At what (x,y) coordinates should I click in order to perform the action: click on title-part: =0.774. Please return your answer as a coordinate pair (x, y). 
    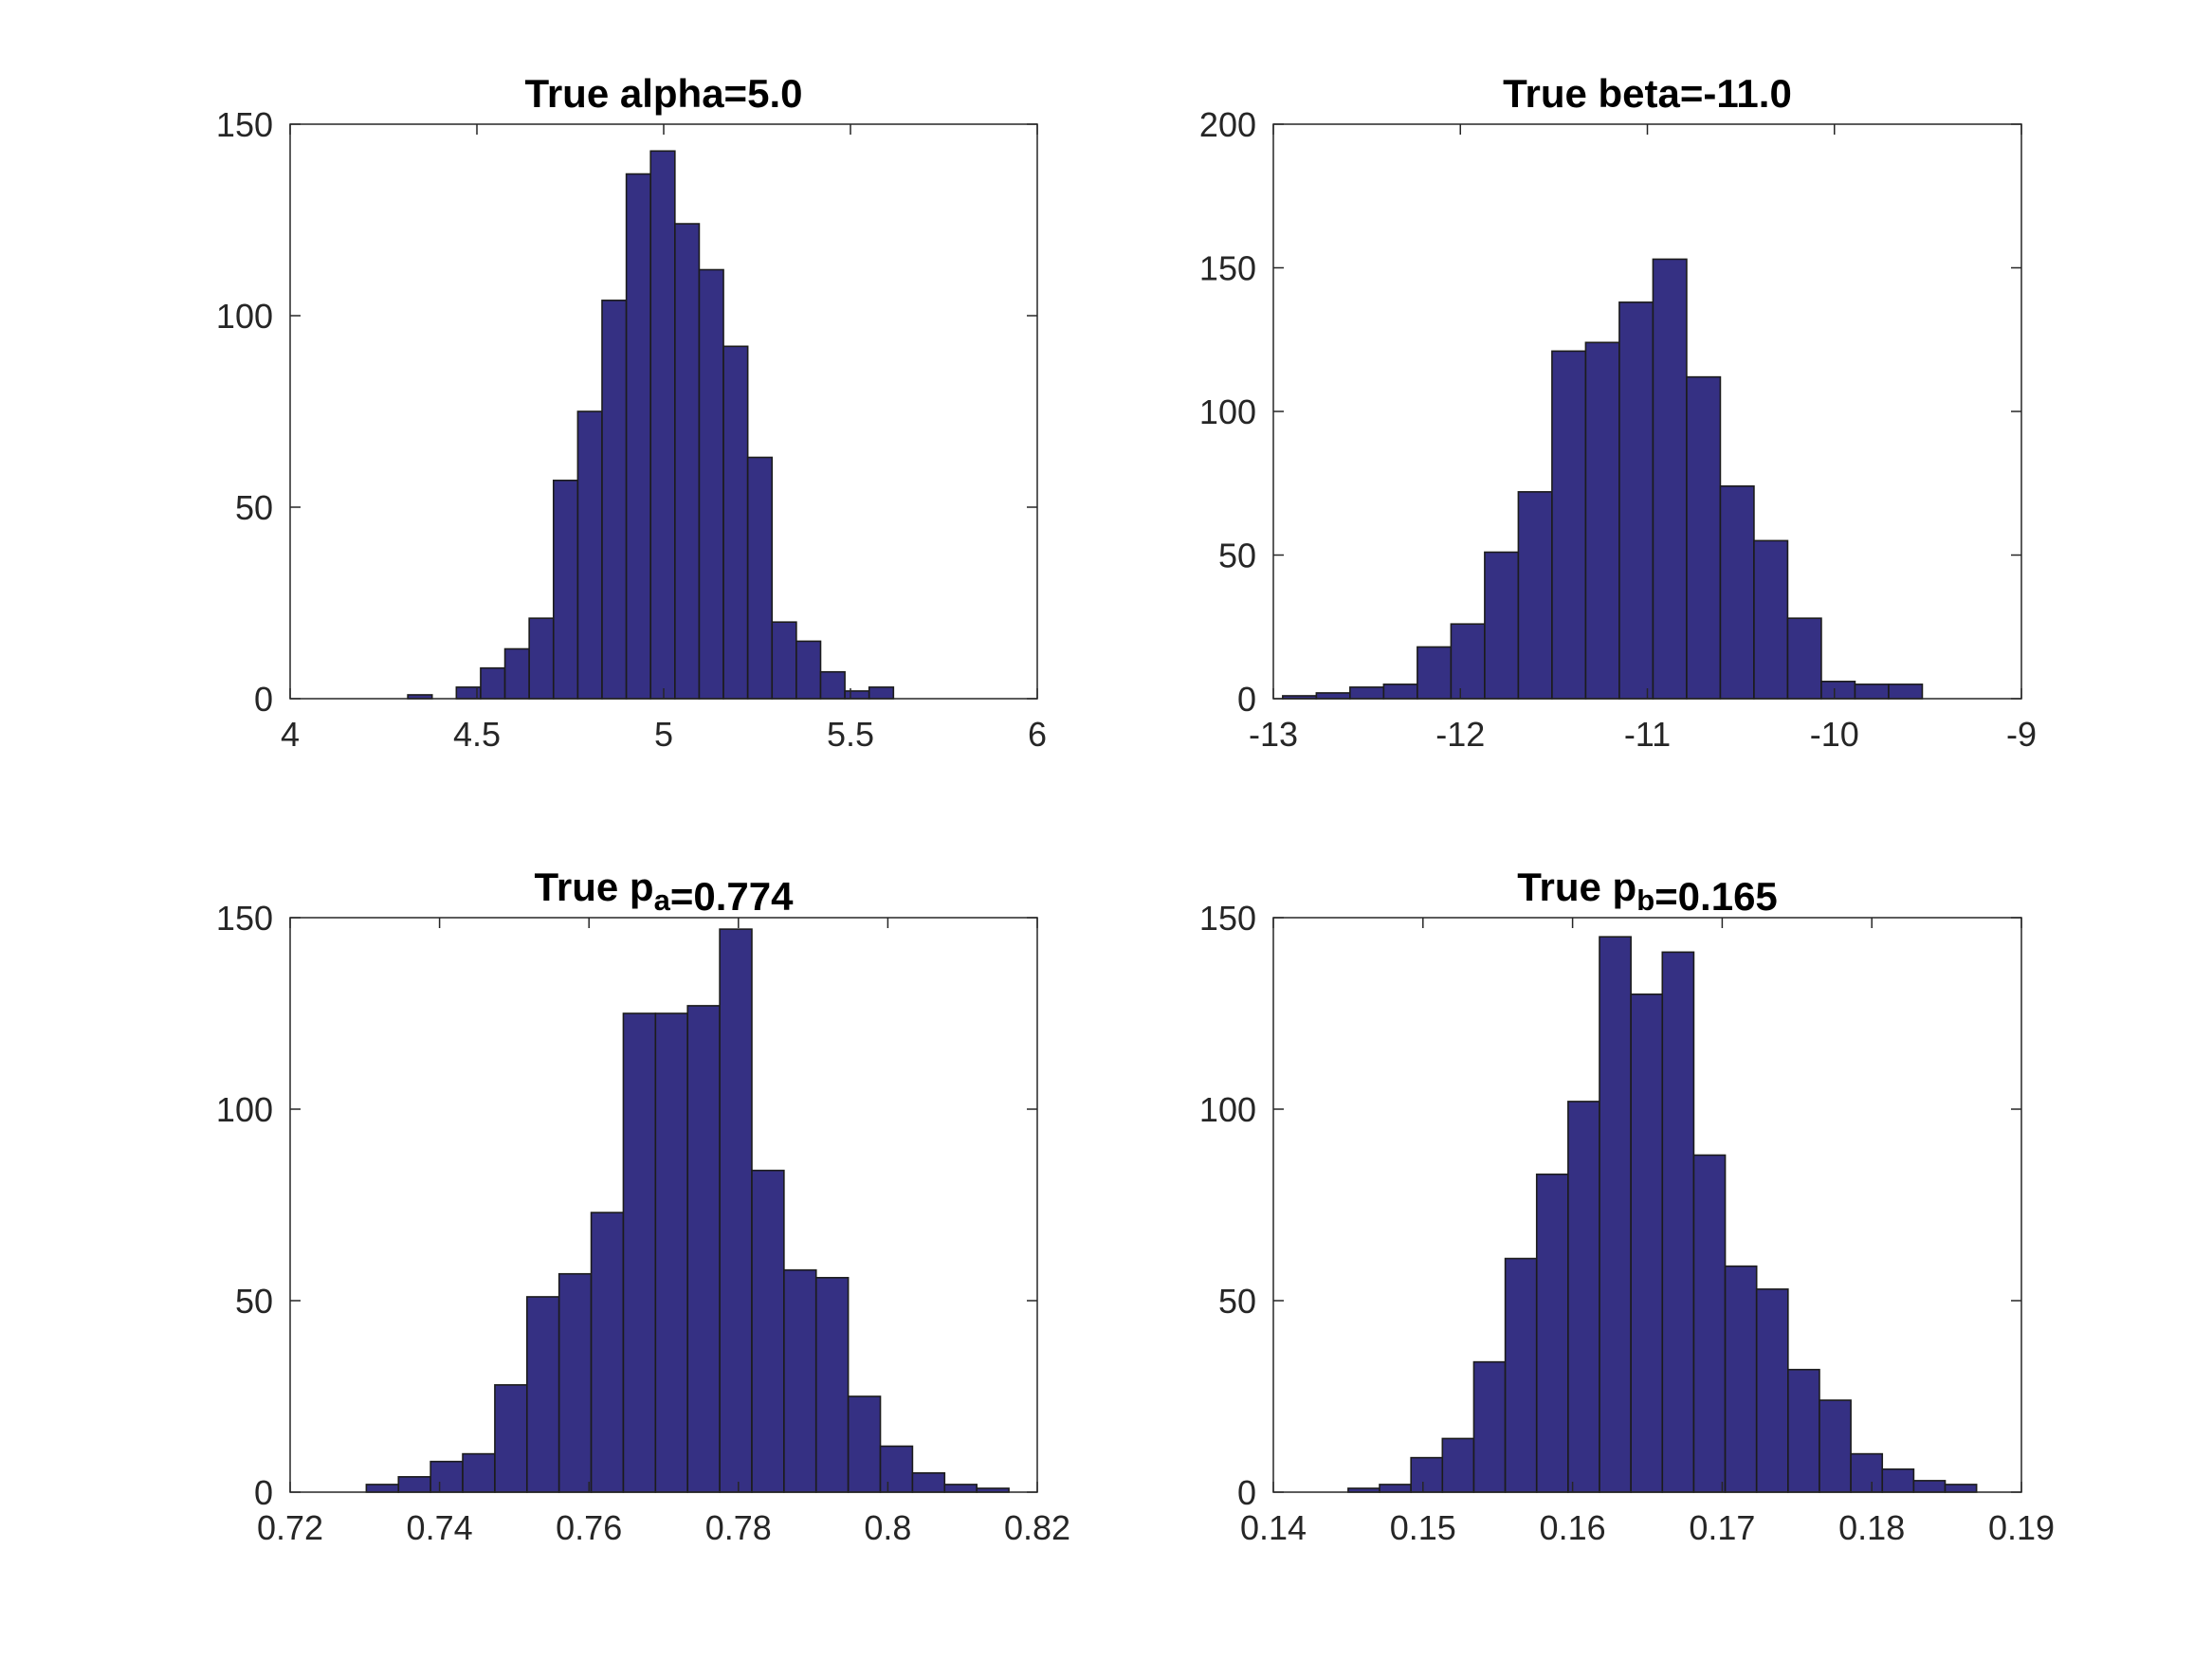
    Looking at the image, I should click on (732, 896).